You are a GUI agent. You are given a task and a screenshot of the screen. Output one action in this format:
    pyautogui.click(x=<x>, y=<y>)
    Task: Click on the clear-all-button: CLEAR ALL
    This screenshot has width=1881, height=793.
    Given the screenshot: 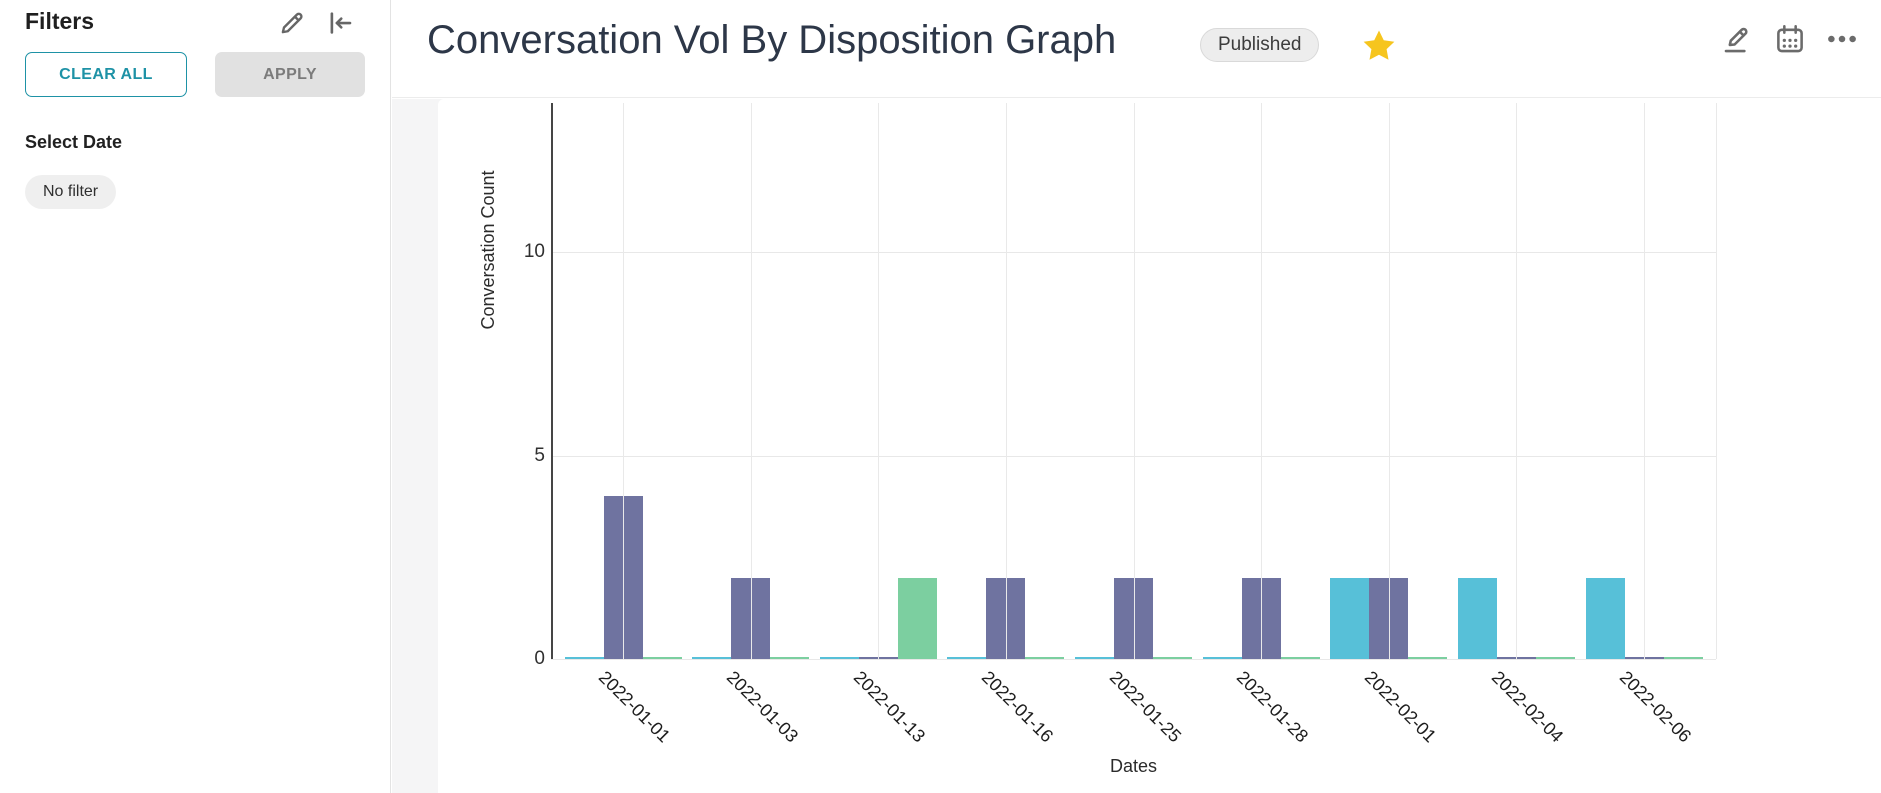 What is the action you would take?
    pyautogui.click(x=106, y=74)
    